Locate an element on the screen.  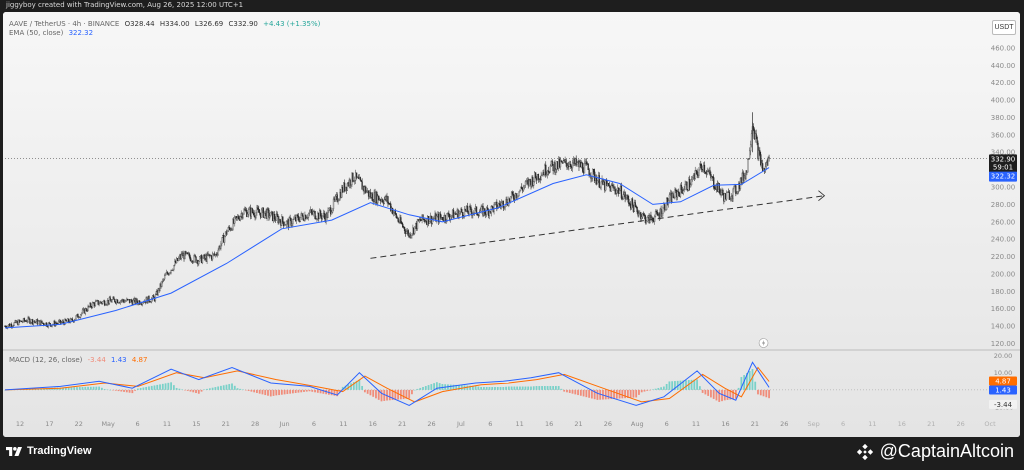
macd-pane is located at coordinates (496, 383).